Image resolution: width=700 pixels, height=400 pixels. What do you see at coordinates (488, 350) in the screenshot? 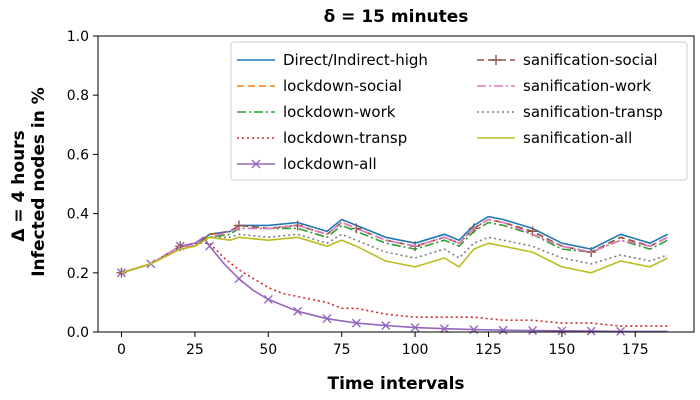
I see `x-tick-label: 125` at bounding box center [488, 350].